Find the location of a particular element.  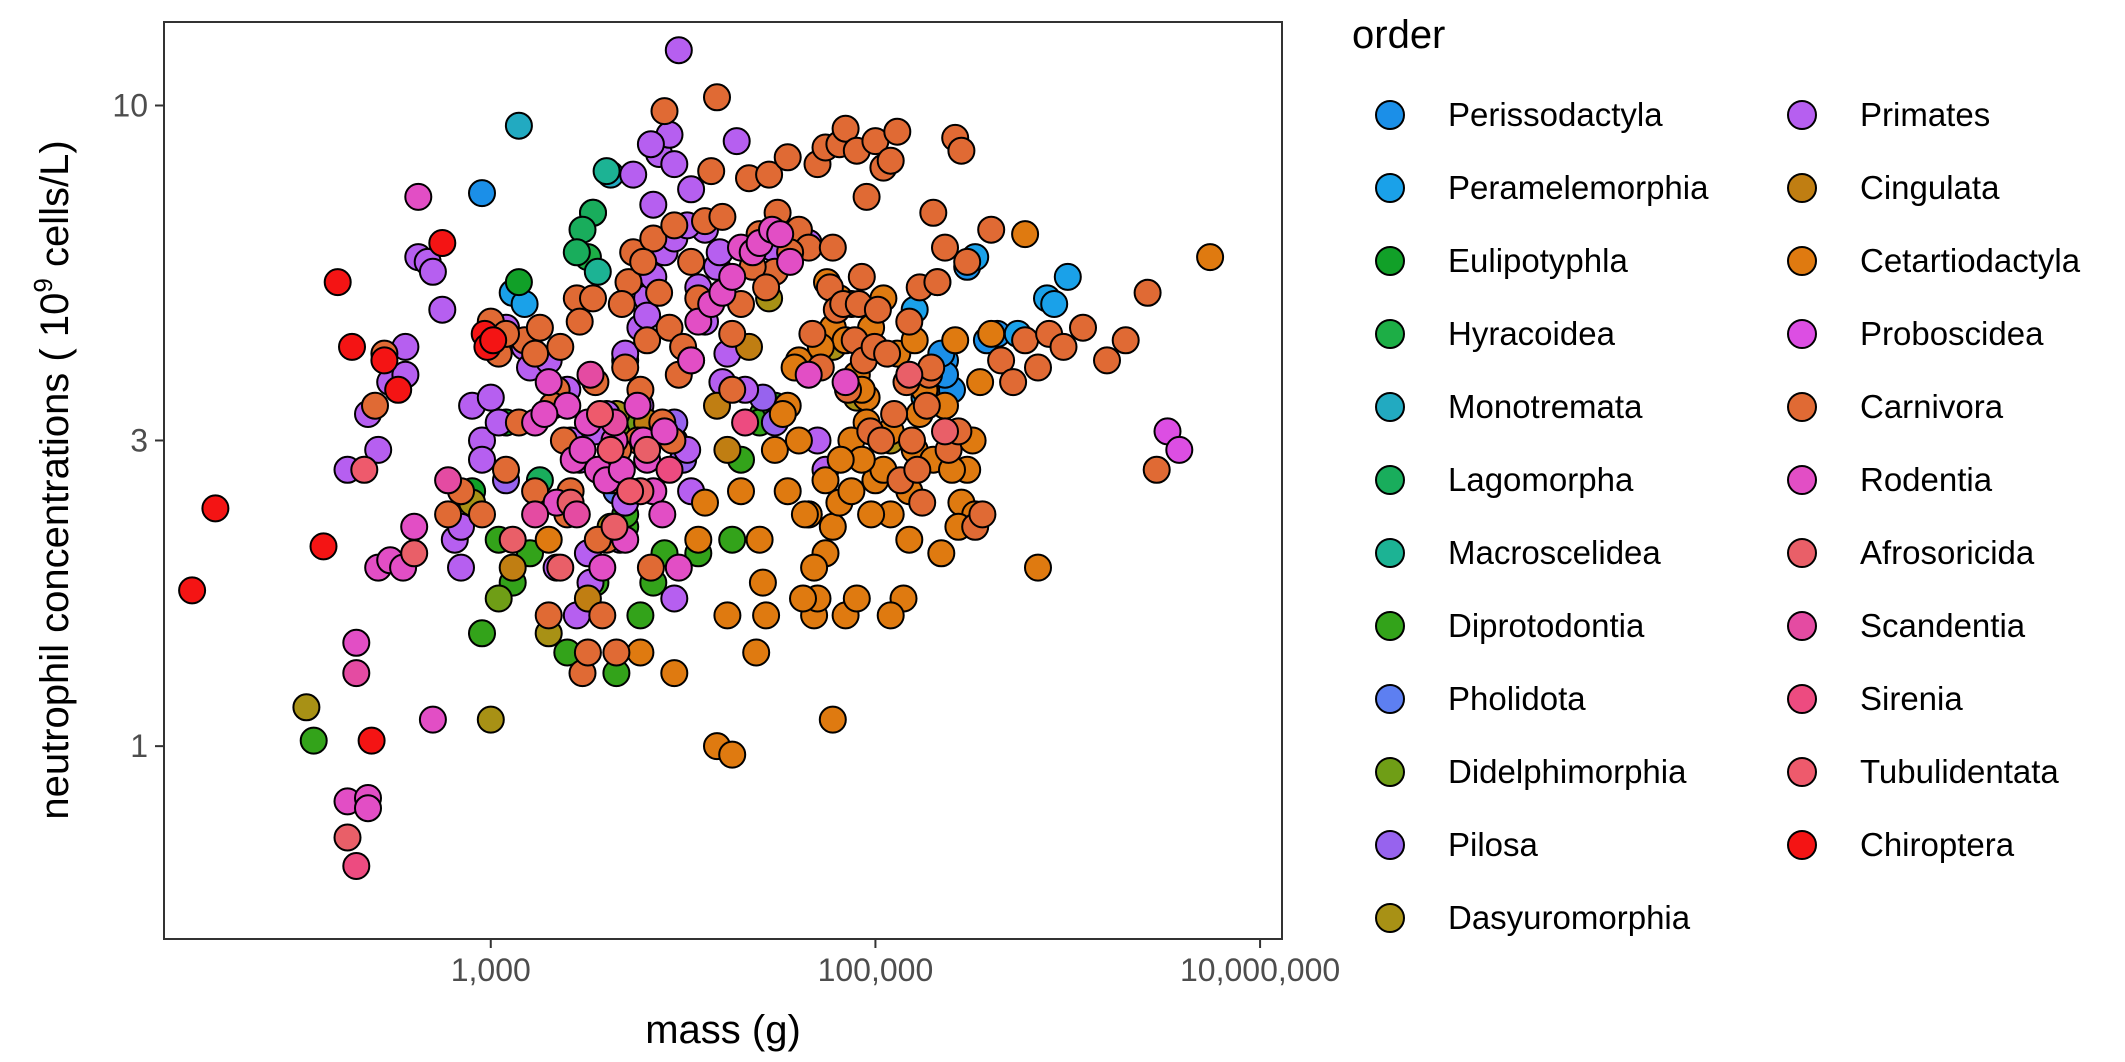

point-didelphimorphia is located at coordinates (498, 598).